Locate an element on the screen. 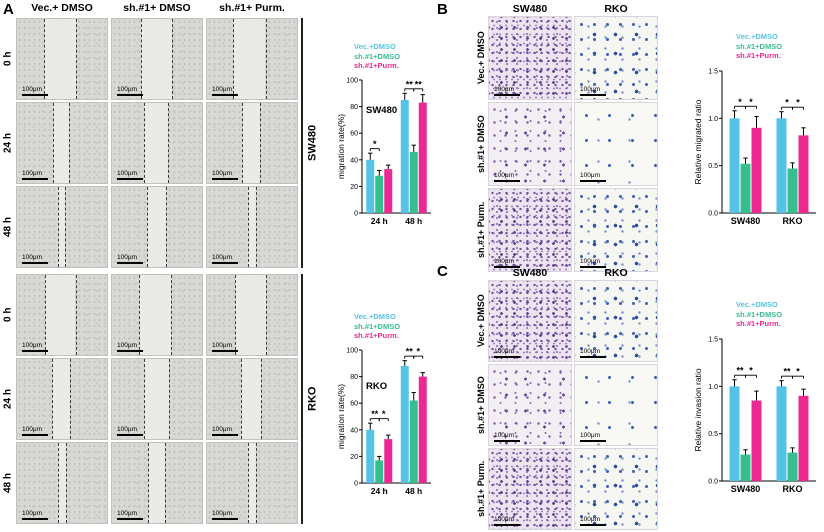 The height and width of the screenshot is (532, 824). y-tick-label: 60 is located at coordinates (354, 403).